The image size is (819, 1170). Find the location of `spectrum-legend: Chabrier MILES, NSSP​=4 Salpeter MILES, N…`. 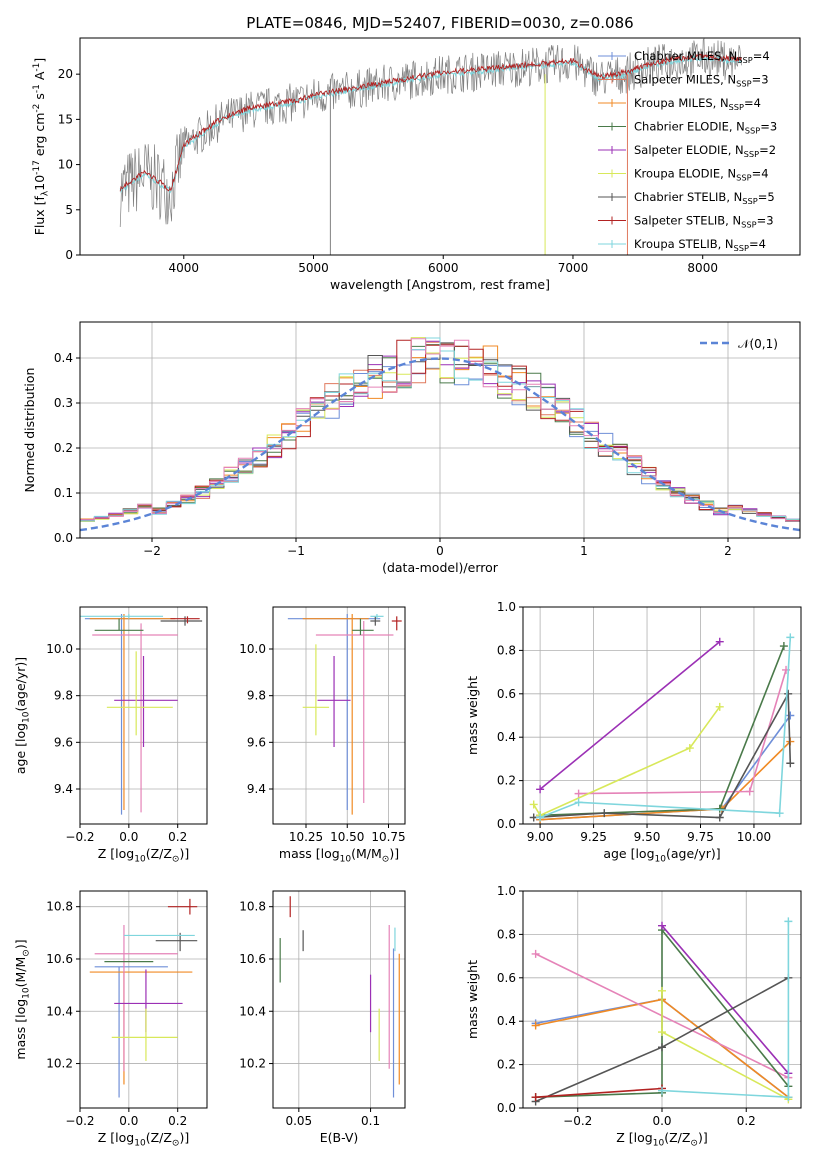

spectrum-legend: Chabrier MILES, NSSP​=4 Salpeter MILES, N… is located at coordinates (687, 151).